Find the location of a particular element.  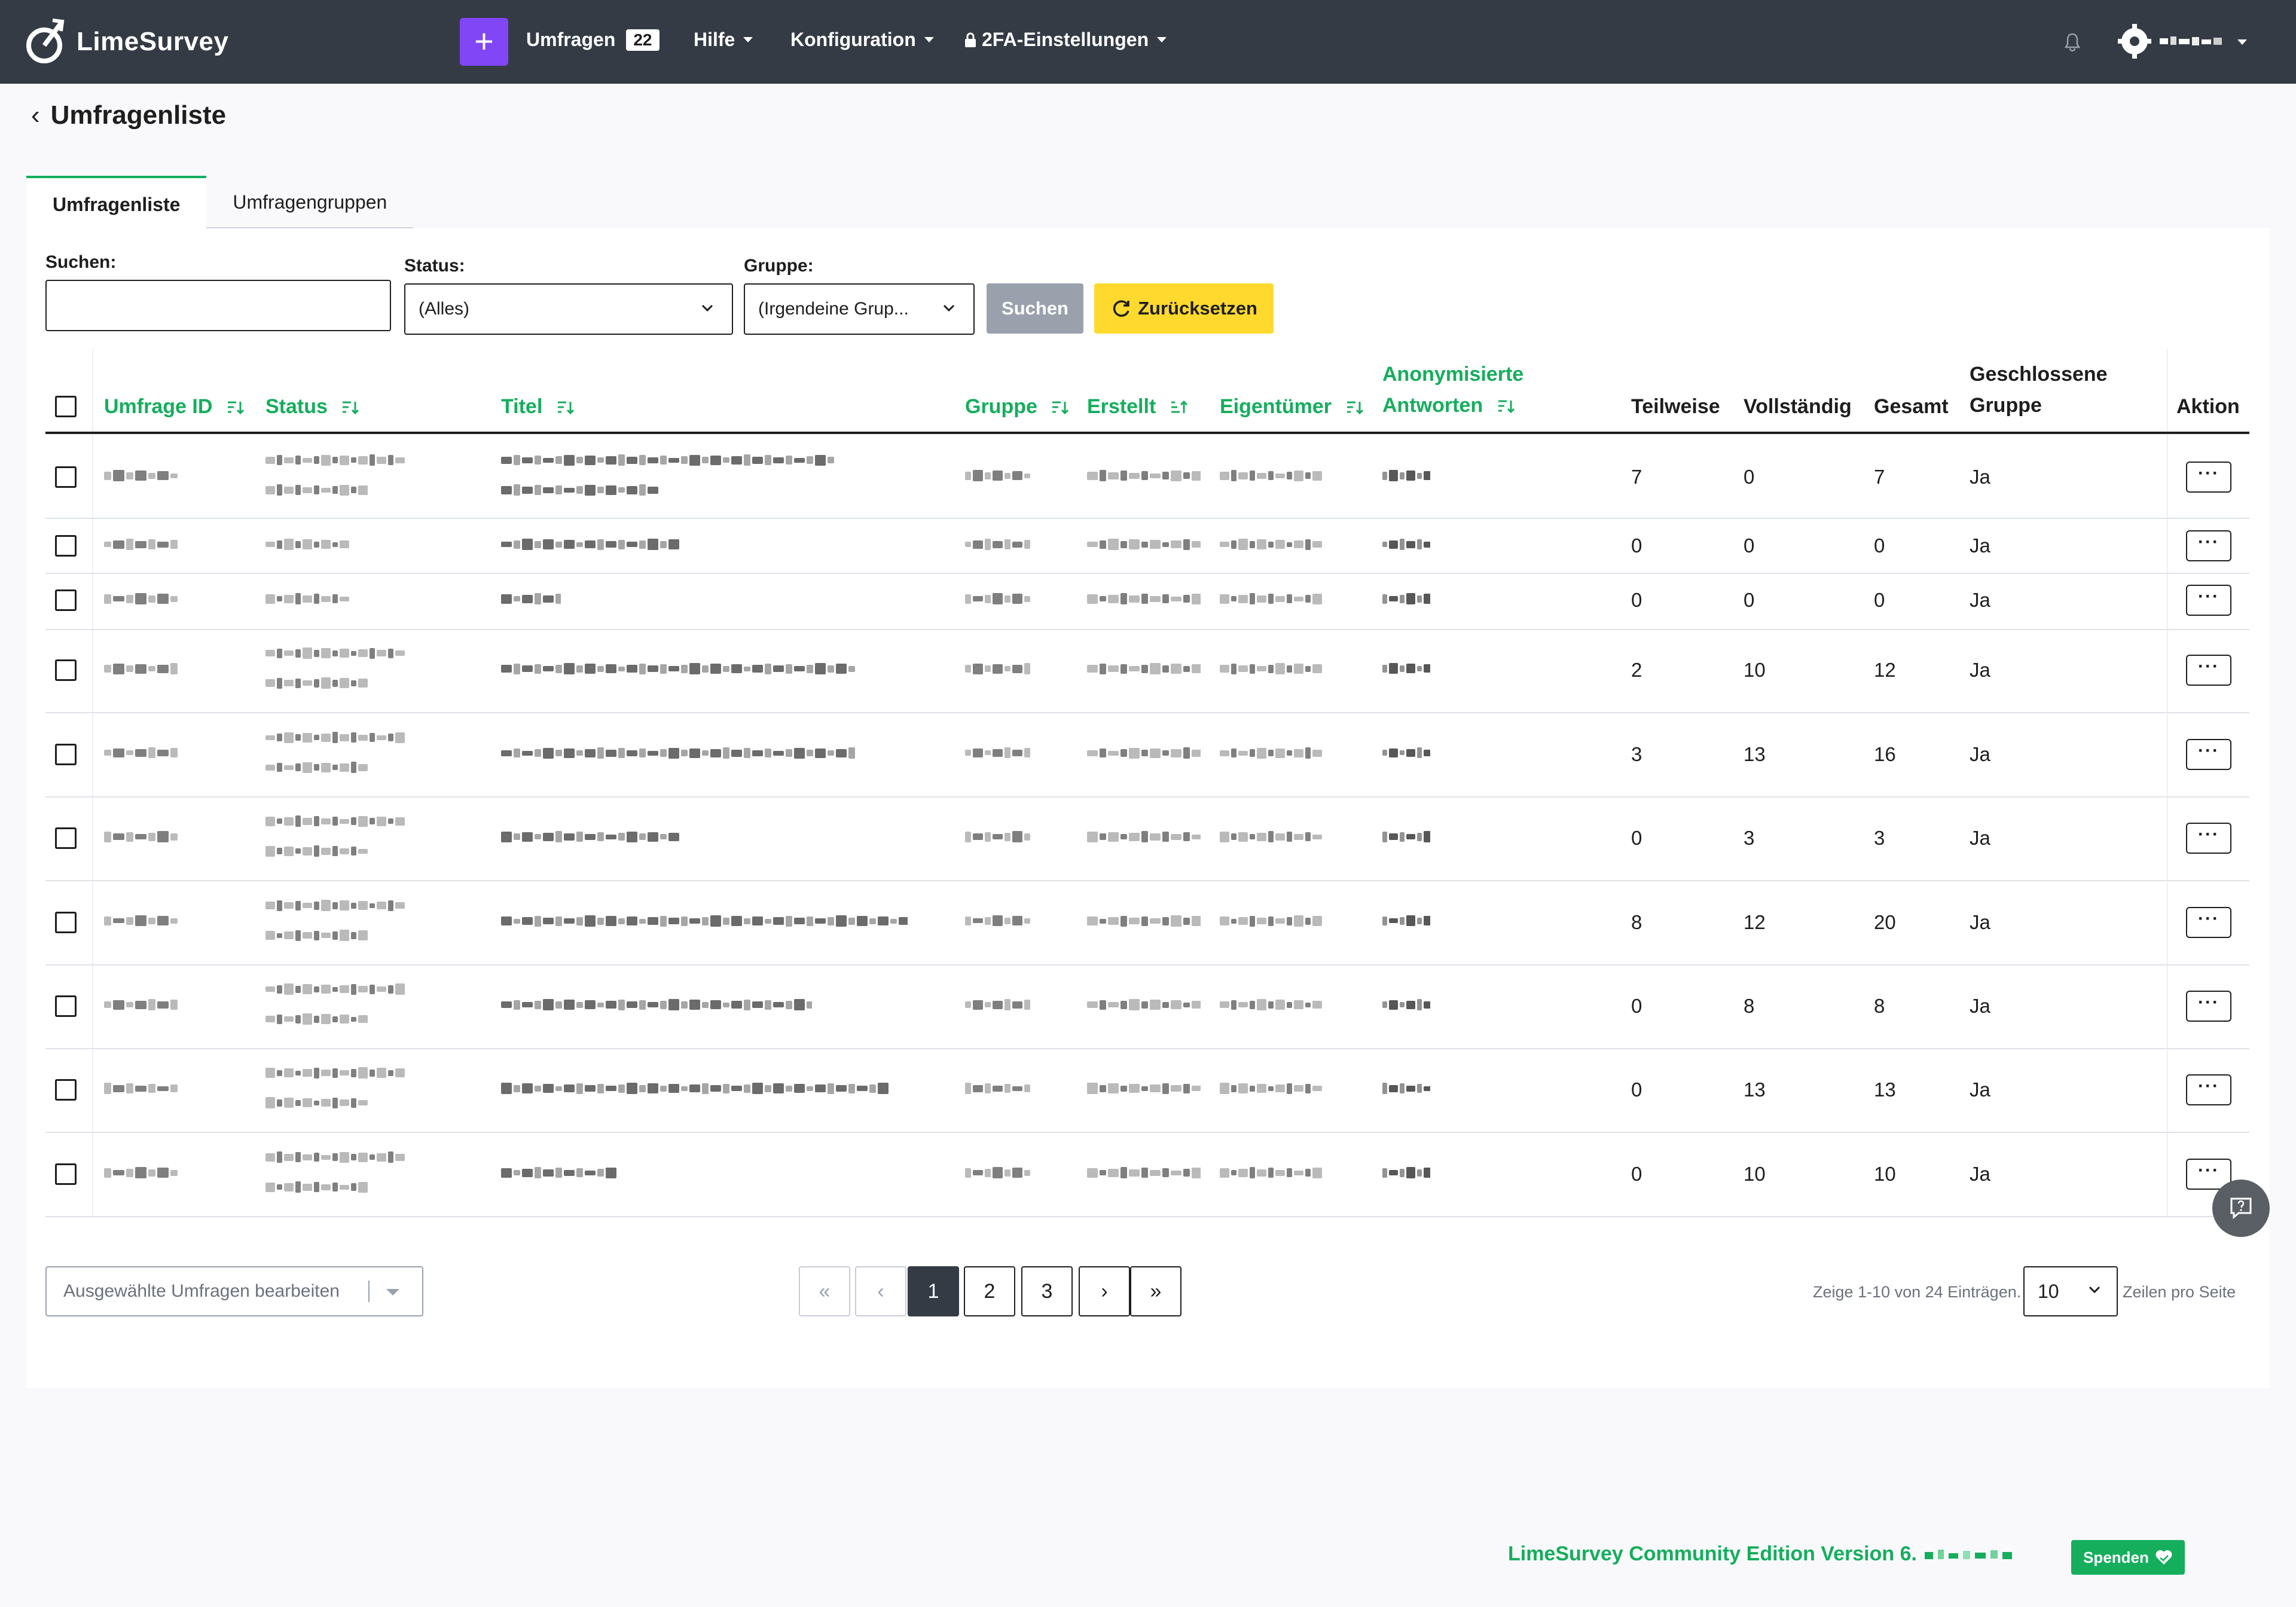

th-closed-group: Geschlossene Gruppe is located at coordinates (2039, 390).